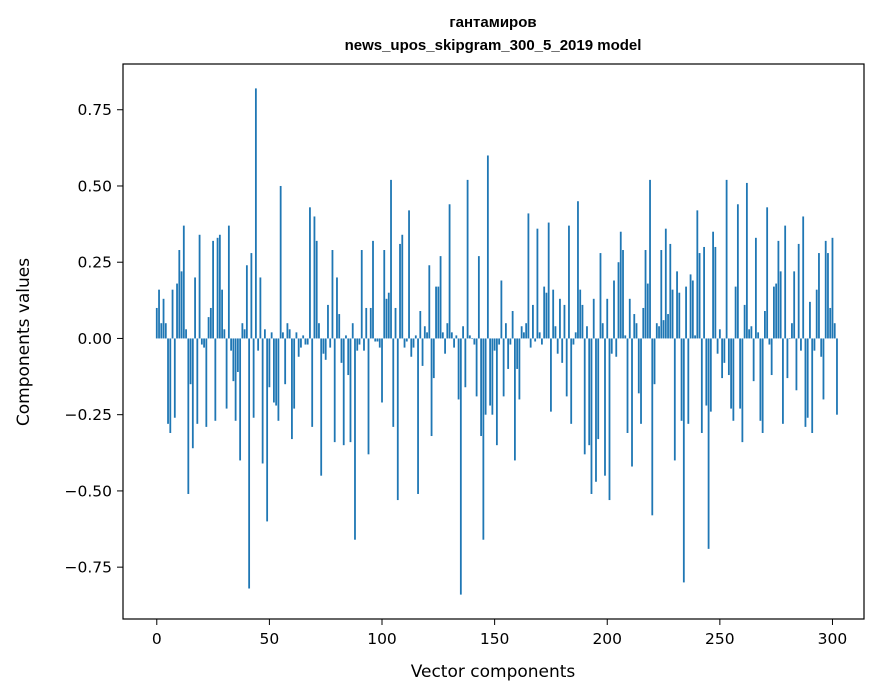 This screenshot has height=696, width=880. Describe the element at coordinates (94, 263) in the screenshot. I see `y-tick-label: 0.25` at that location.